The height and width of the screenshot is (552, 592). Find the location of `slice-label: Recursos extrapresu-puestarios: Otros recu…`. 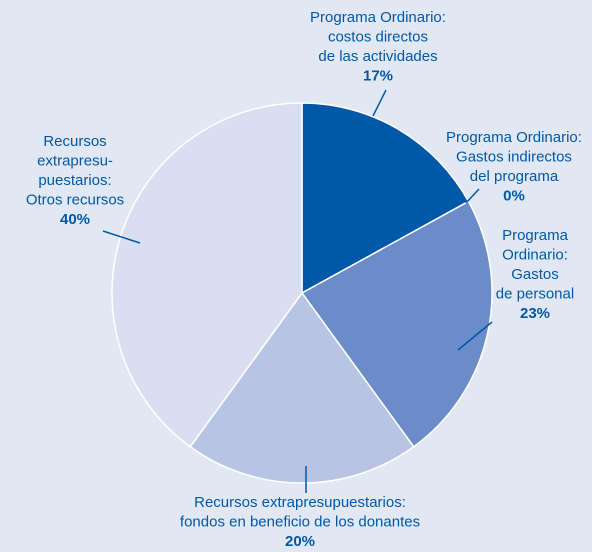

slice-label: Recursos extrapresu-puestarios: Otros recu… is located at coordinates (75, 180).